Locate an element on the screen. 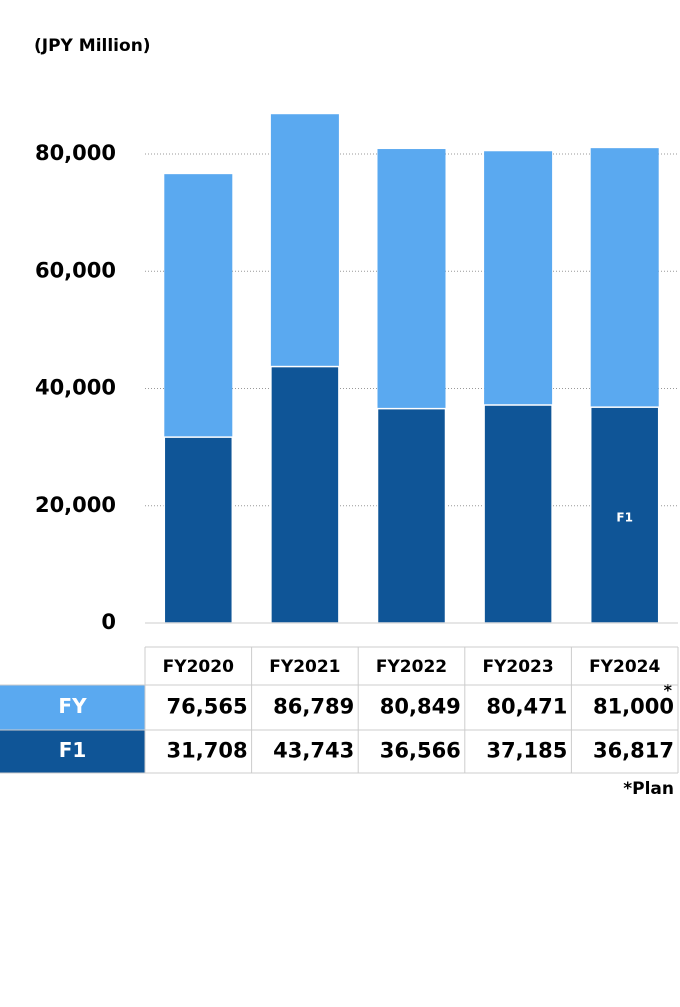  column-header: FY2020 is located at coordinates (198, 667).